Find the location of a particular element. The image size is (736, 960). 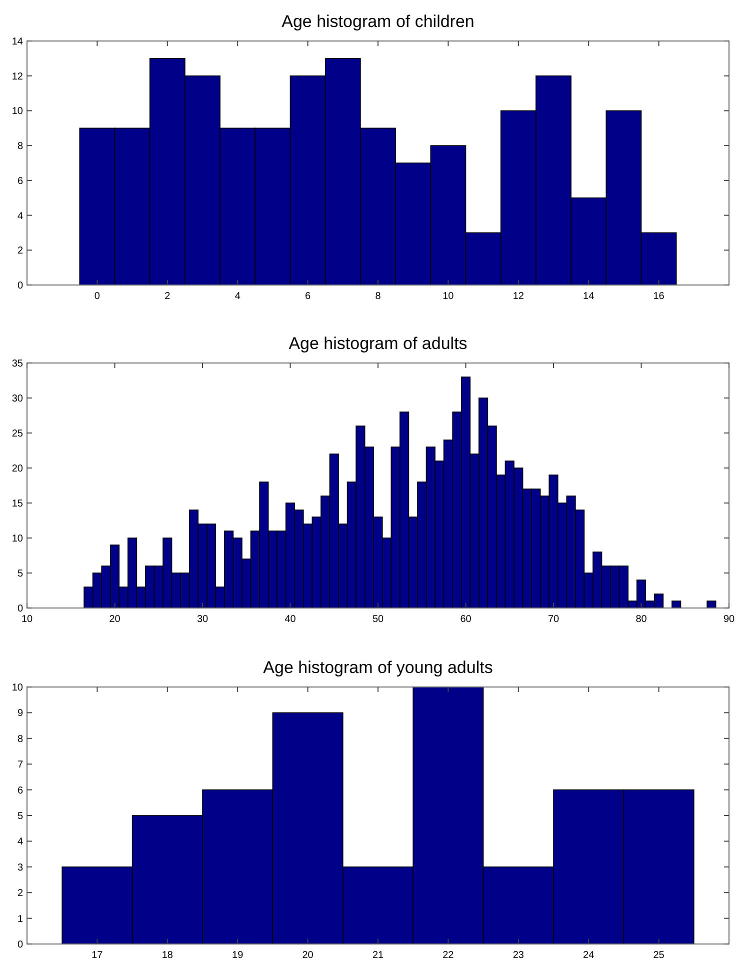

x-tick-label: 90 is located at coordinates (729, 619).